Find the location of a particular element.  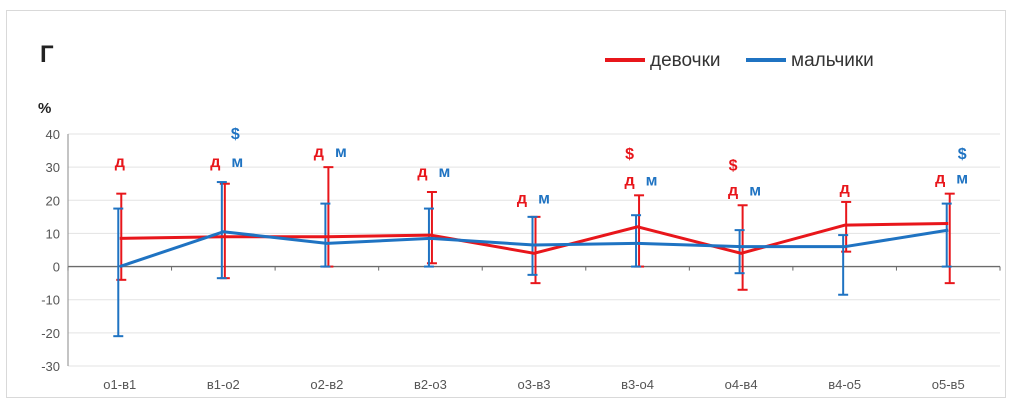

x-tick-label: в3-о4 is located at coordinates (637, 384).